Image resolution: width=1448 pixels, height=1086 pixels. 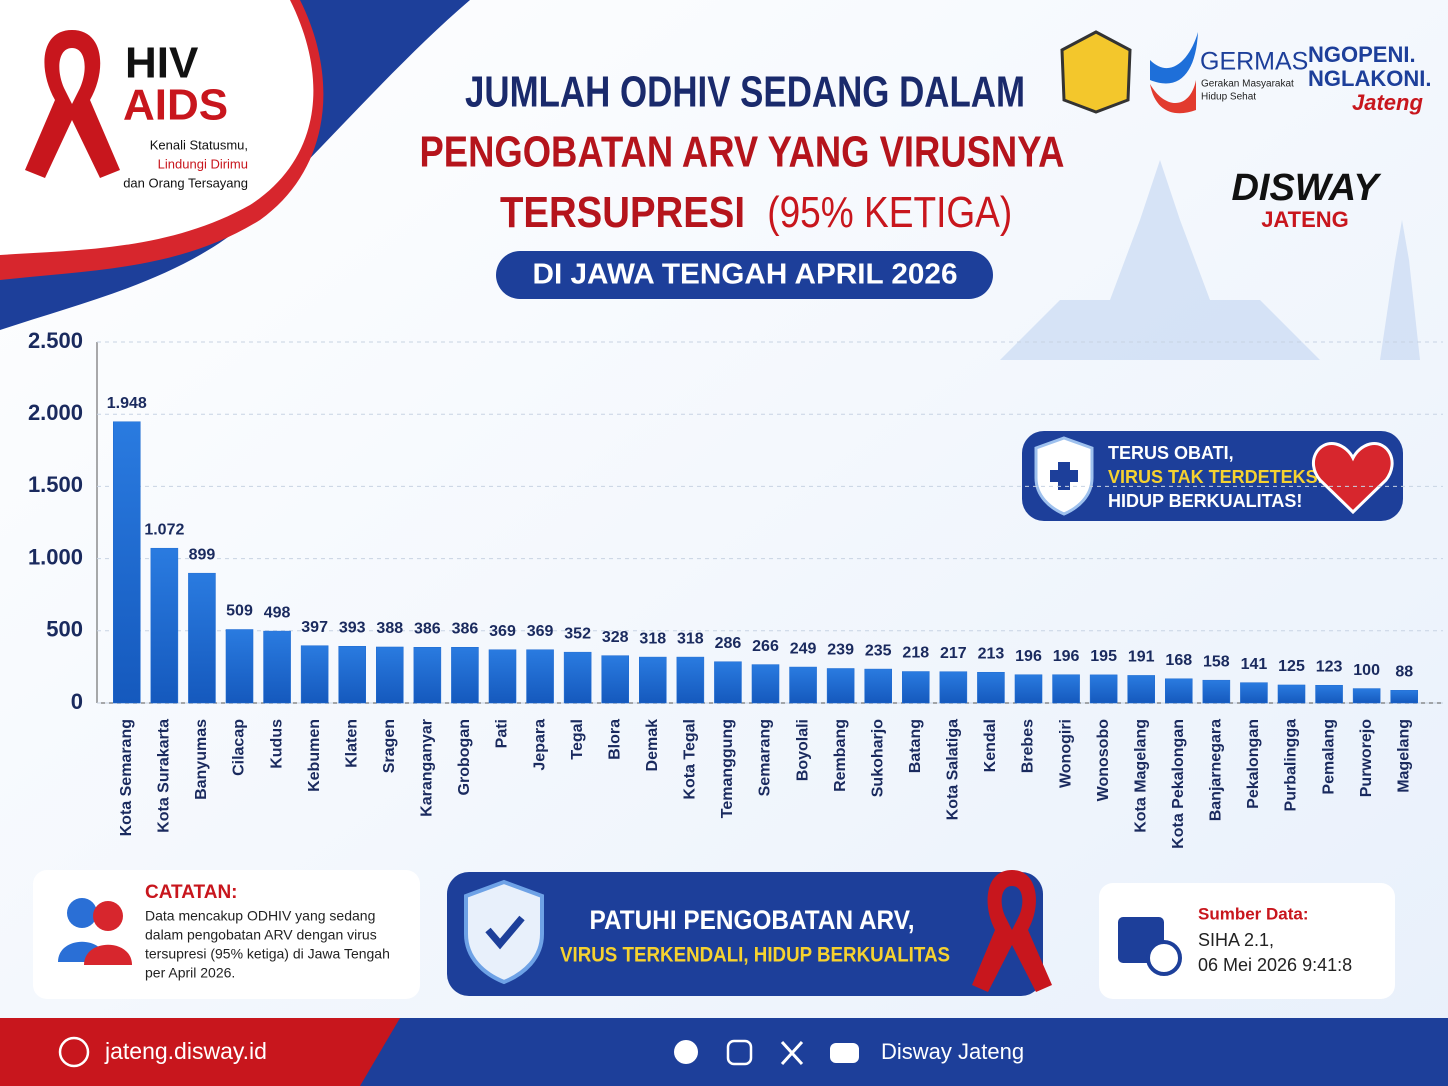 I want to click on value-label: 369, so click(x=540, y=631).